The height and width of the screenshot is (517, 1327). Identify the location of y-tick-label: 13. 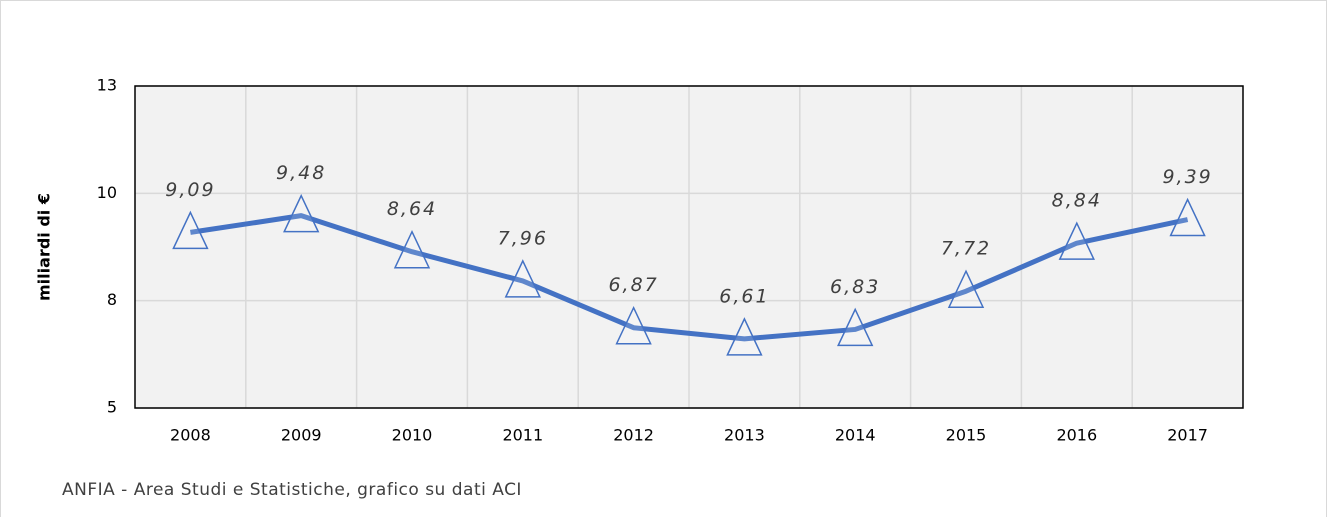
(107, 85).